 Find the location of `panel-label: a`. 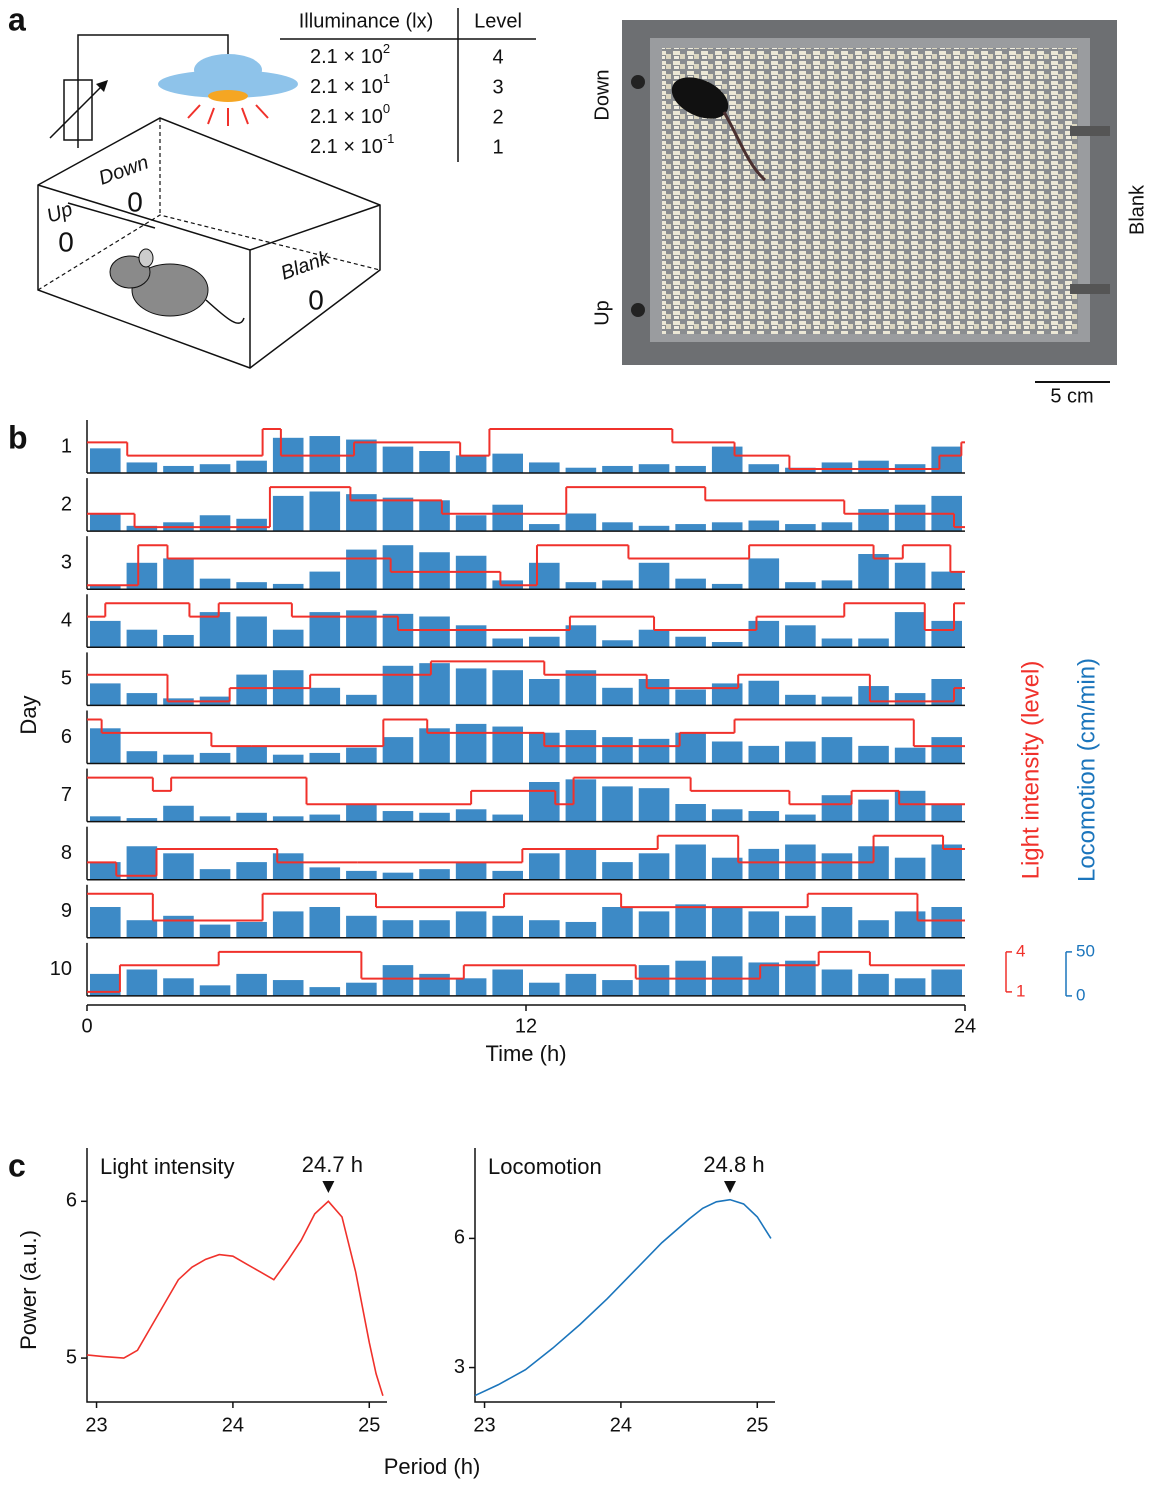

panel-label: a is located at coordinates (17, 19).